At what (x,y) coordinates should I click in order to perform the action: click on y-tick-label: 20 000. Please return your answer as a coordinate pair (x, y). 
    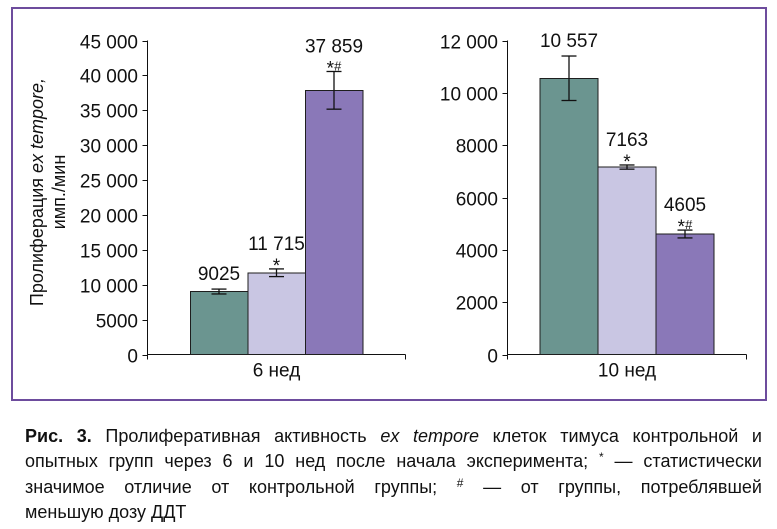
    Looking at the image, I should click on (109, 216).